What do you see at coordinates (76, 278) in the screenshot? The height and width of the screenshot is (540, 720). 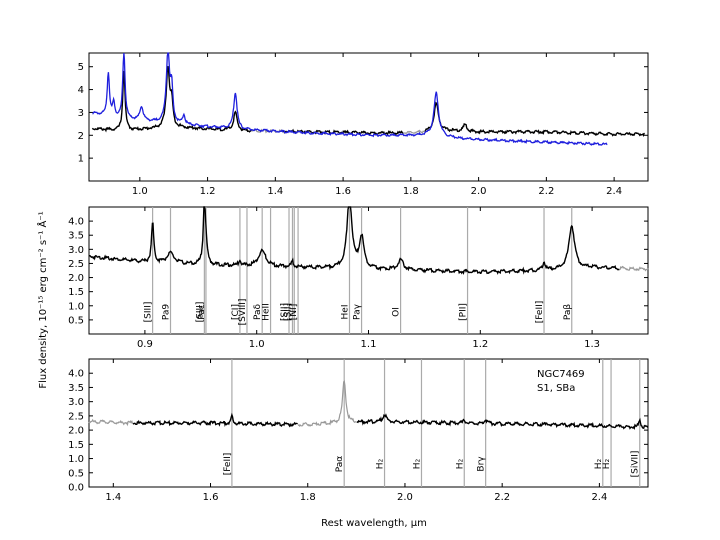 I see `middle-ytick-label: 2.0` at bounding box center [76, 278].